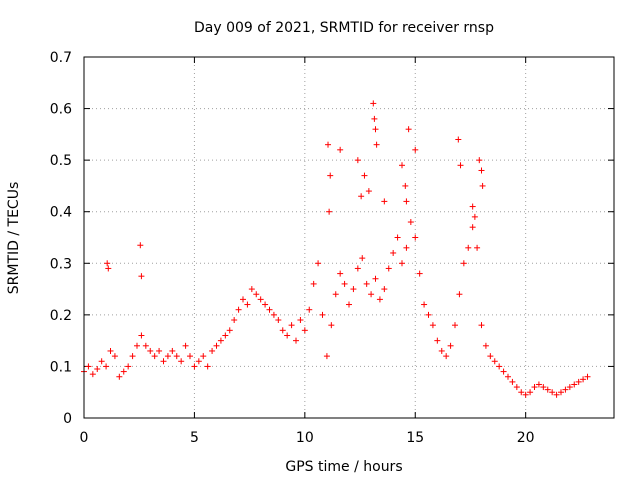 The height and width of the screenshot is (480, 640). I want to click on y-tick-label: 0, so click(67, 419).